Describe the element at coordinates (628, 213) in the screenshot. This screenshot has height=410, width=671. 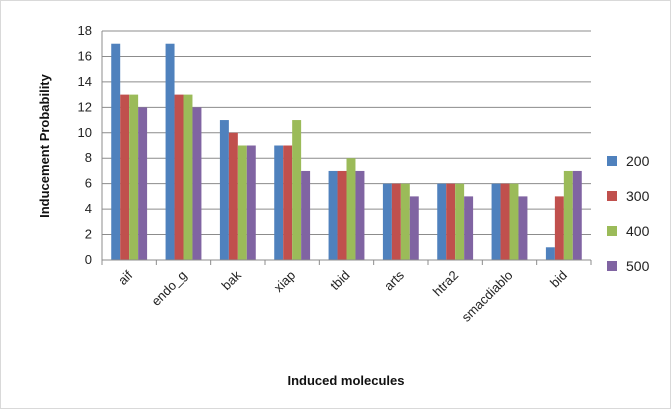
I see `legend: 200 300 400 500` at that location.